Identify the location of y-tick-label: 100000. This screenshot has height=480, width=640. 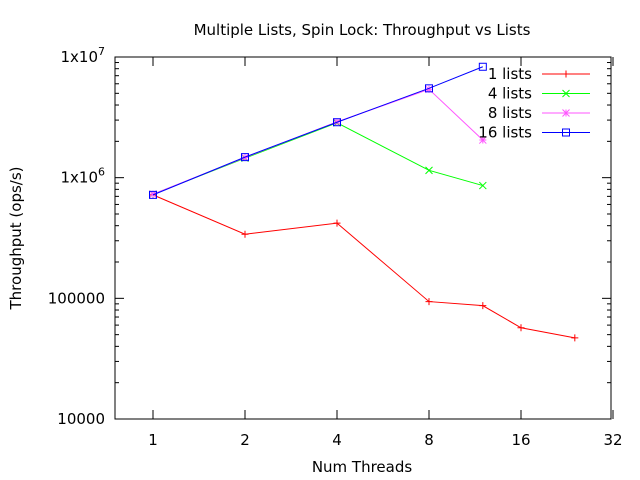
(76, 298).